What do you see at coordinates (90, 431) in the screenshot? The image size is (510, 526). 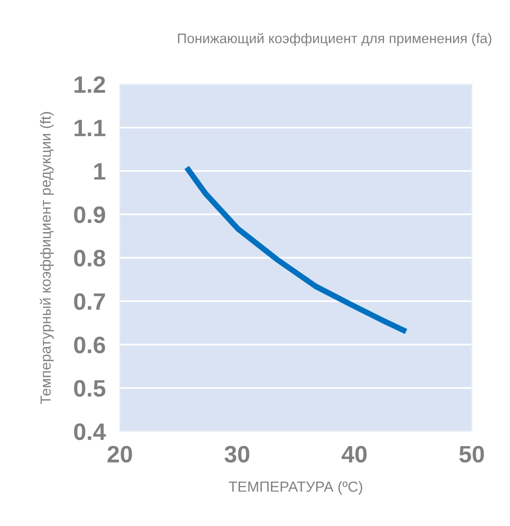 I see `y-tick-label: 0.4` at bounding box center [90, 431].